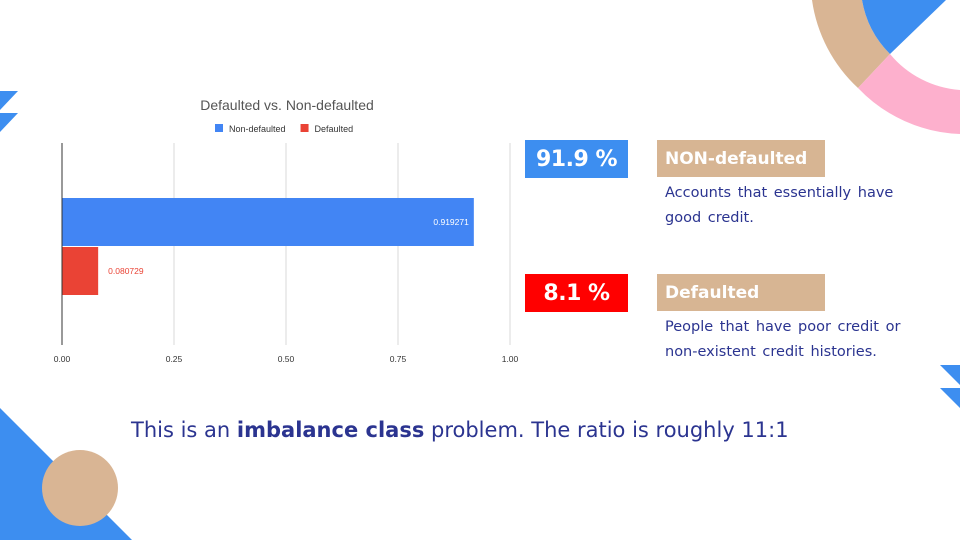  Describe the element at coordinates (451, 222) in the screenshot. I see `data-label: 0.919271` at that location.